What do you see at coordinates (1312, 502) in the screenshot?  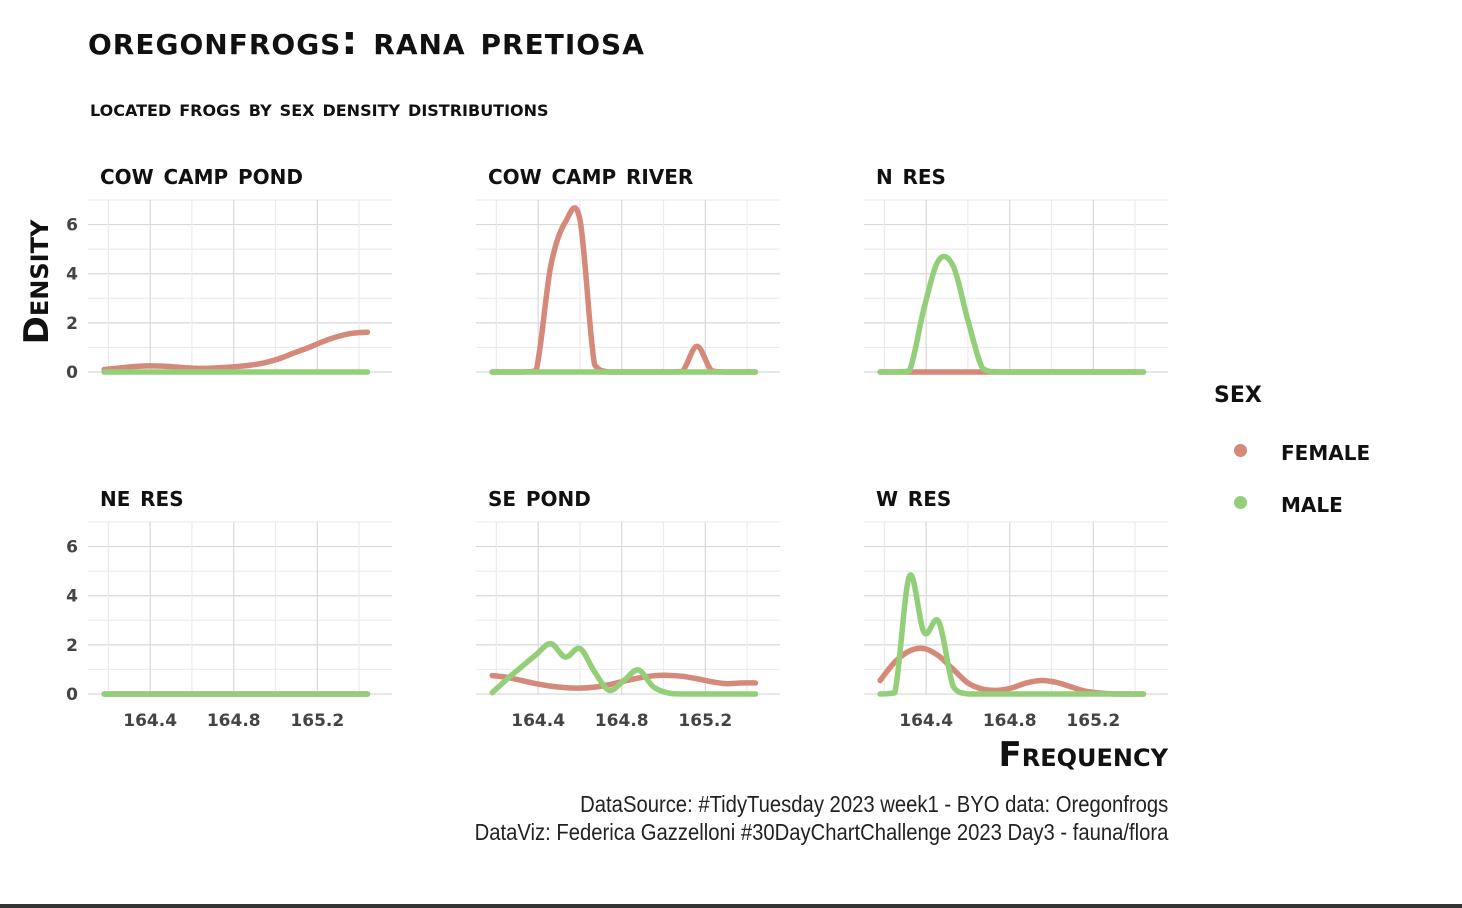 I see `legend-label-male: Male` at bounding box center [1312, 502].